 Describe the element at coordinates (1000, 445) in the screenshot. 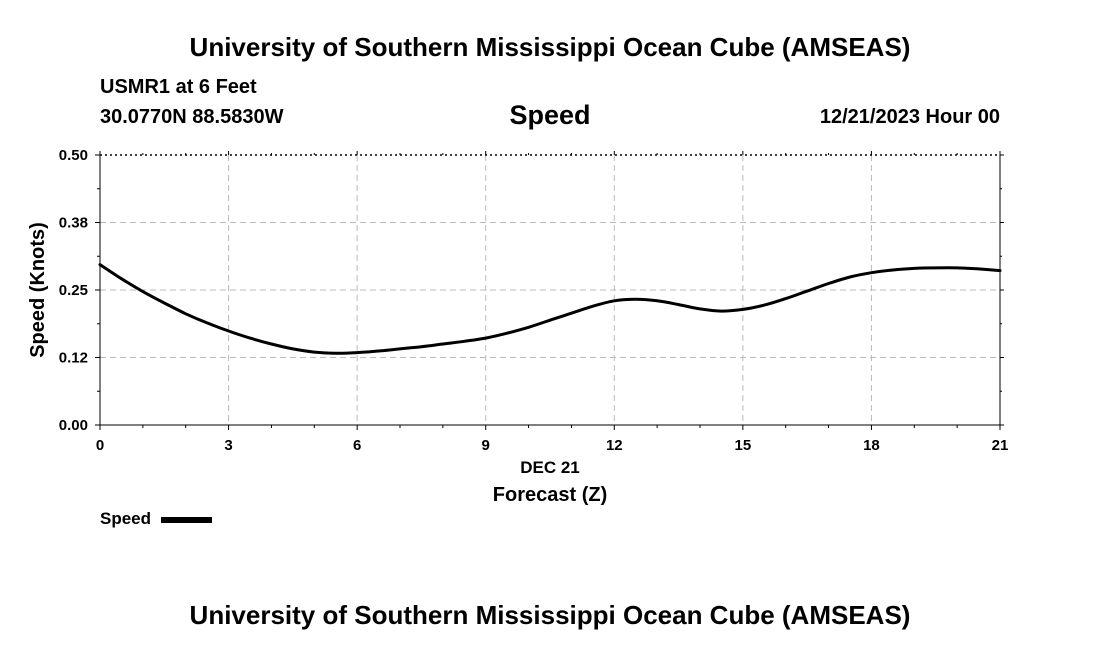

I see `x-tick-label: 21` at that location.